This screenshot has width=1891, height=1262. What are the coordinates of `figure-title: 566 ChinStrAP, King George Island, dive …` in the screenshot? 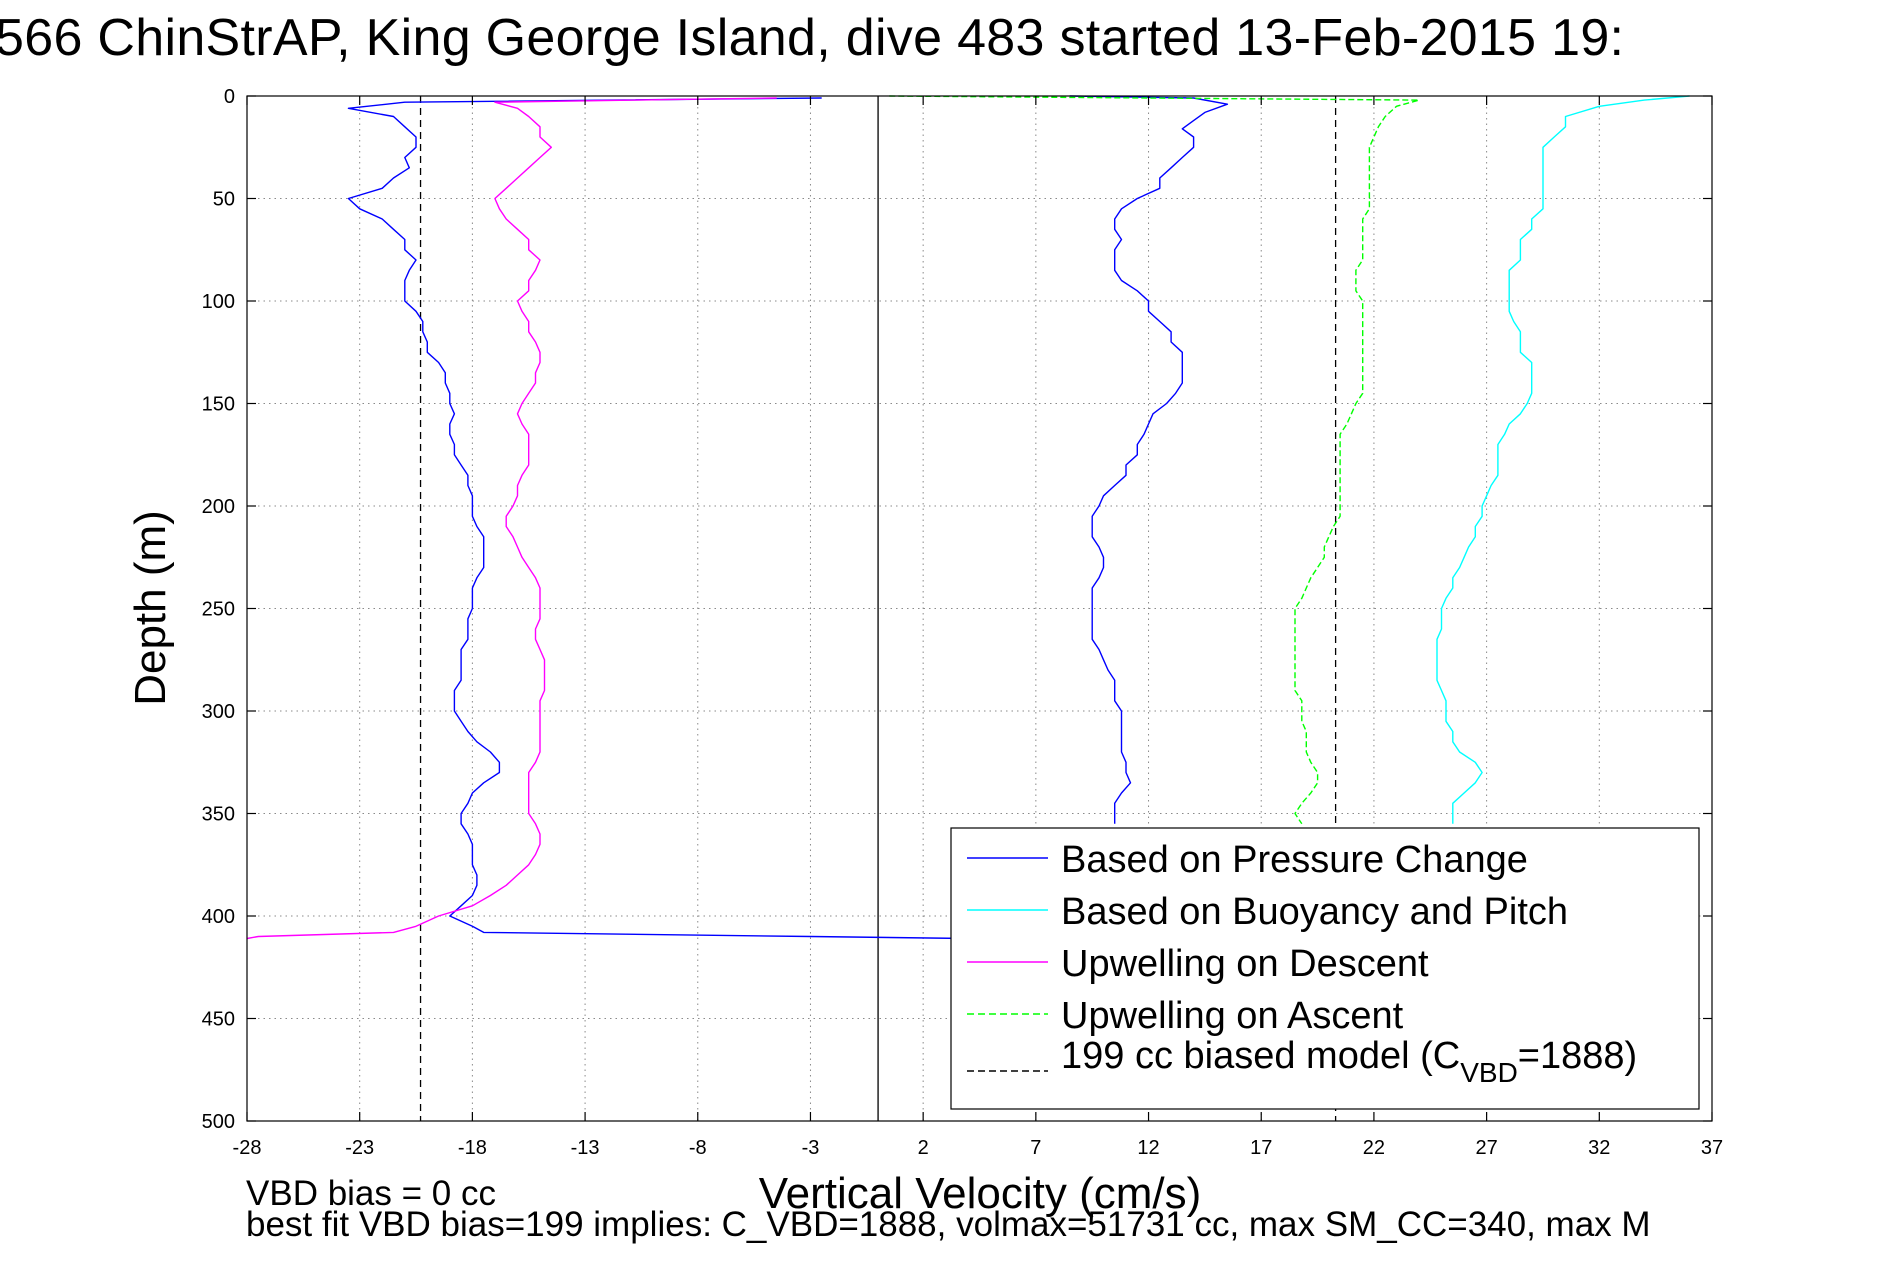 It's located at (812, 38).